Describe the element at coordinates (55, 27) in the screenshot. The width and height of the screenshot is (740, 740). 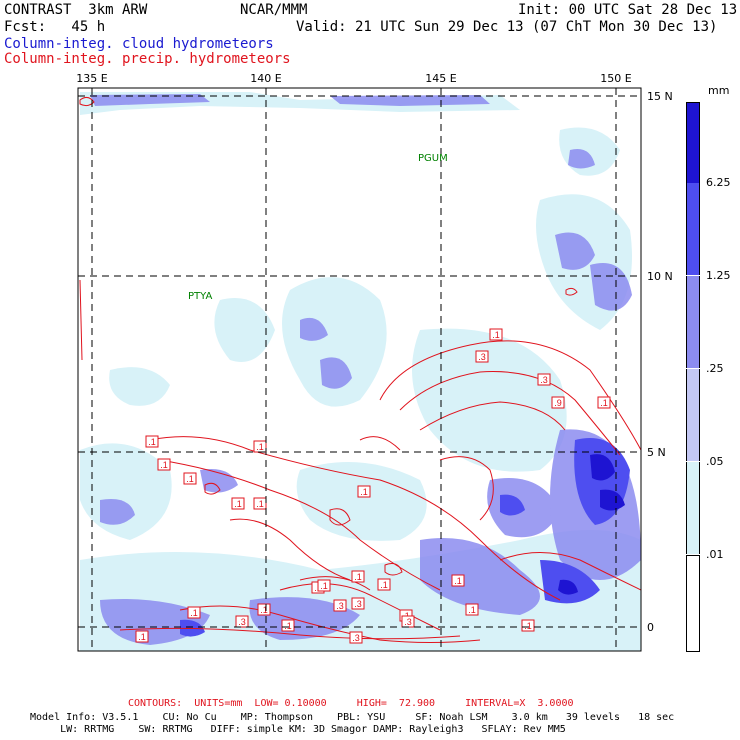
I see `forecast-hour: Fcst: 45 h` at that location.